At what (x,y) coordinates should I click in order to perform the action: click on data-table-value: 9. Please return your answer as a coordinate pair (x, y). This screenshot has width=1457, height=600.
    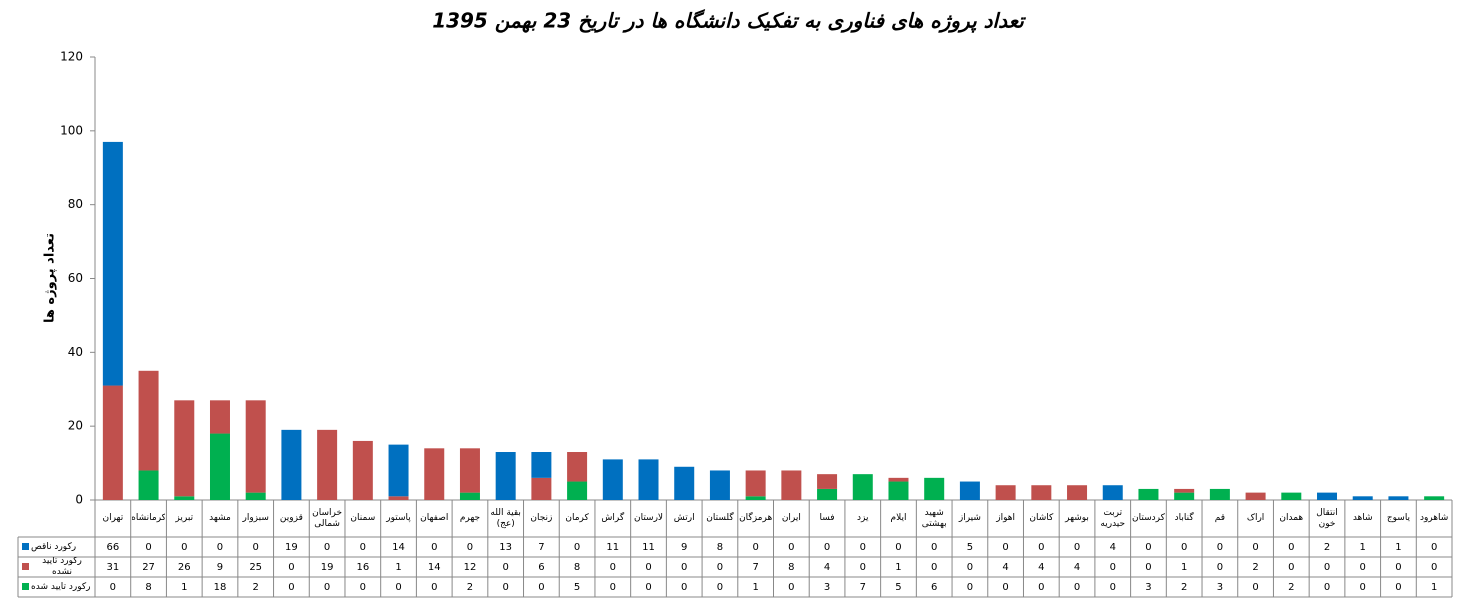
    Looking at the image, I should click on (684, 547).